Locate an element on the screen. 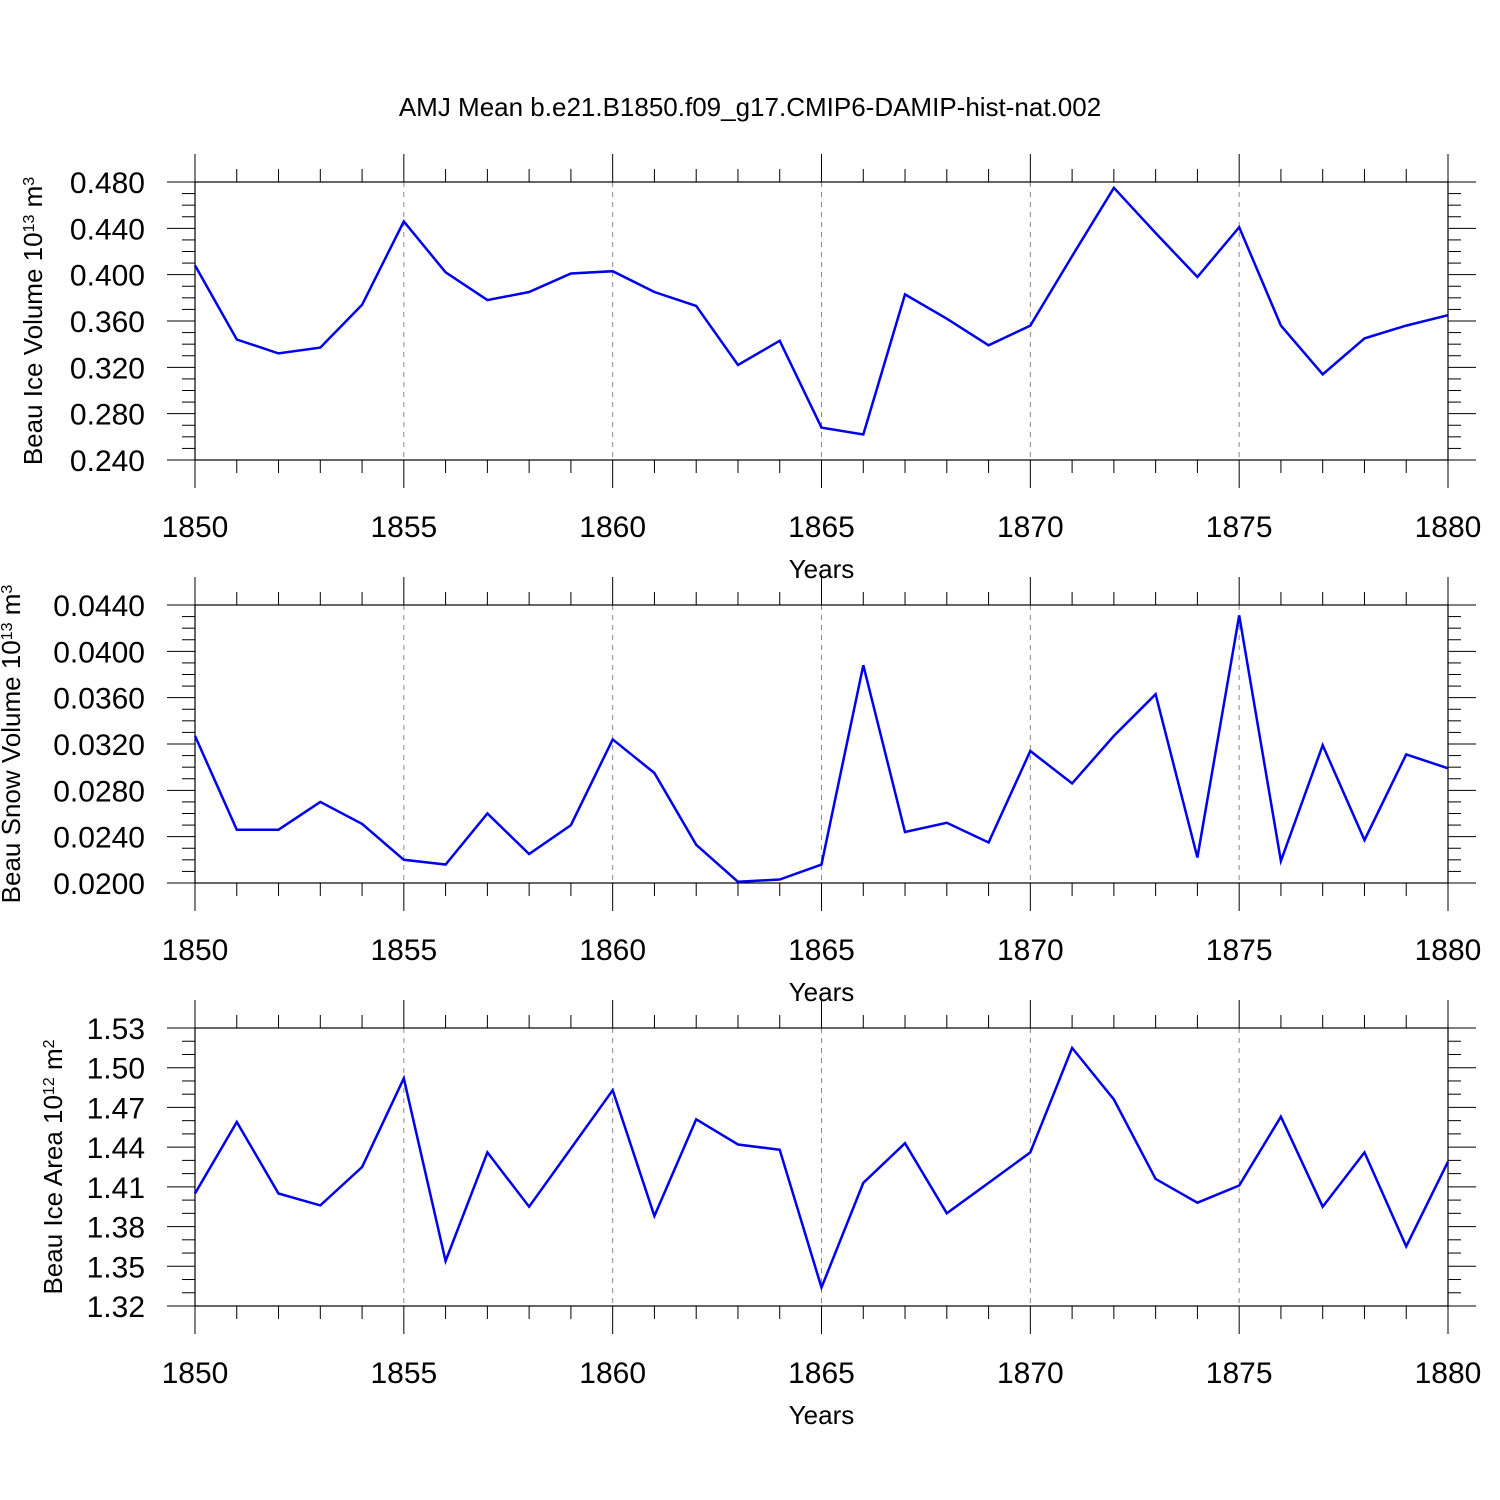 This screenshot has width=1500, height=1500. y-tick-label: 0.280 is located at coordinates (107, 415).